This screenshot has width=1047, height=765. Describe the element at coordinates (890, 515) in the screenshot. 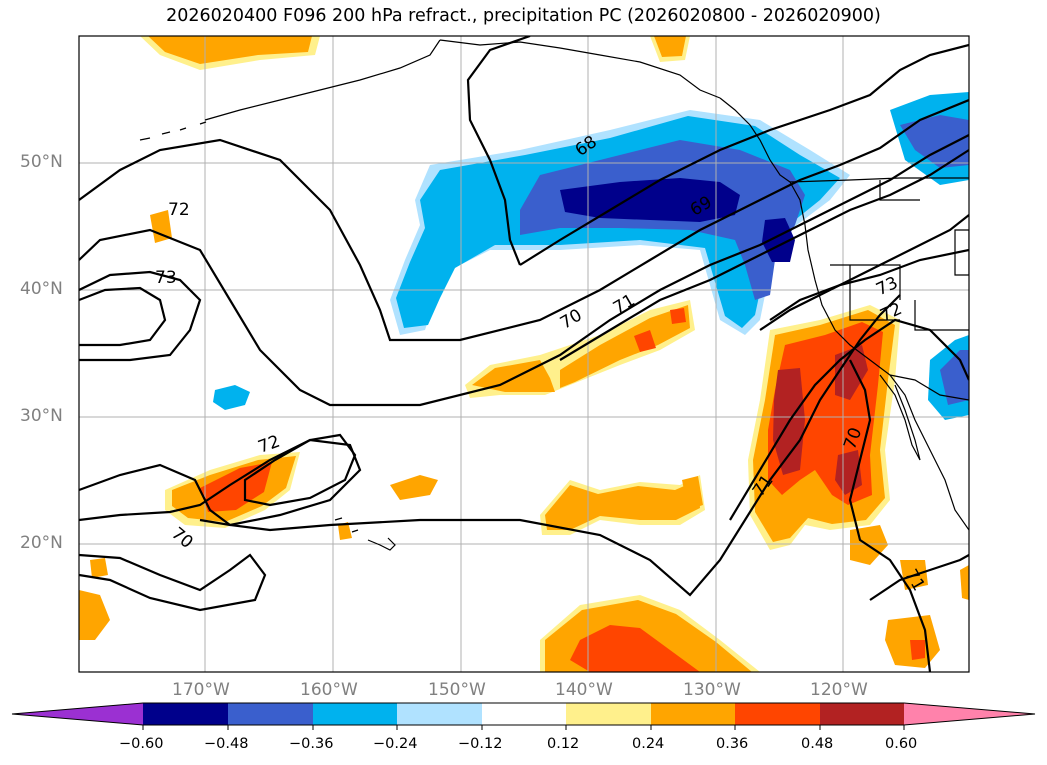

I see `contour-70-se` at that location.